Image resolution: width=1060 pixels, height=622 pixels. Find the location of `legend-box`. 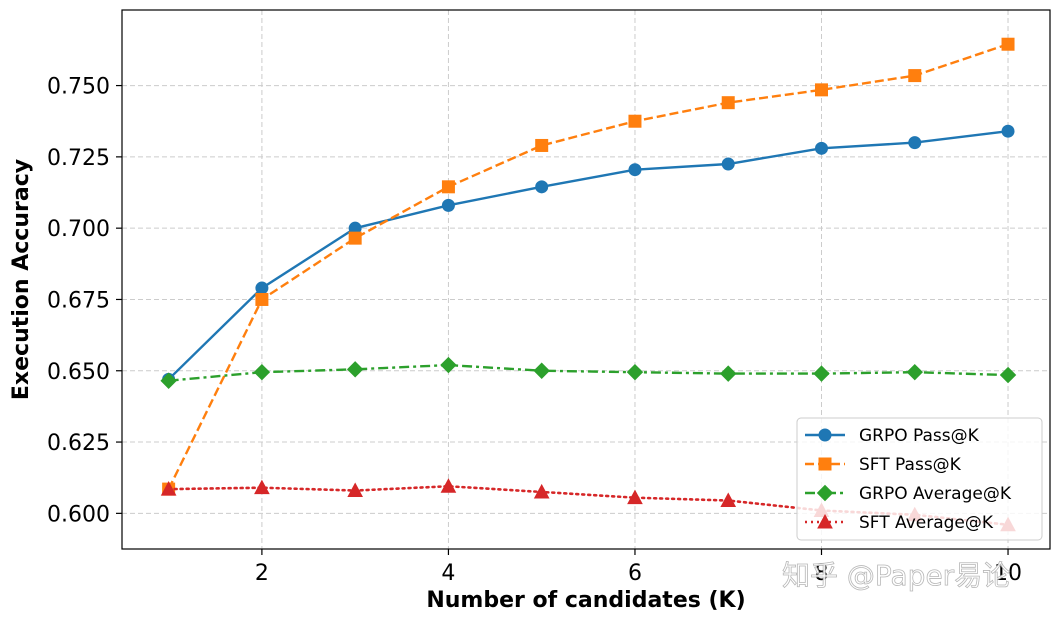

legend-box is located at coordinates (919, 479).